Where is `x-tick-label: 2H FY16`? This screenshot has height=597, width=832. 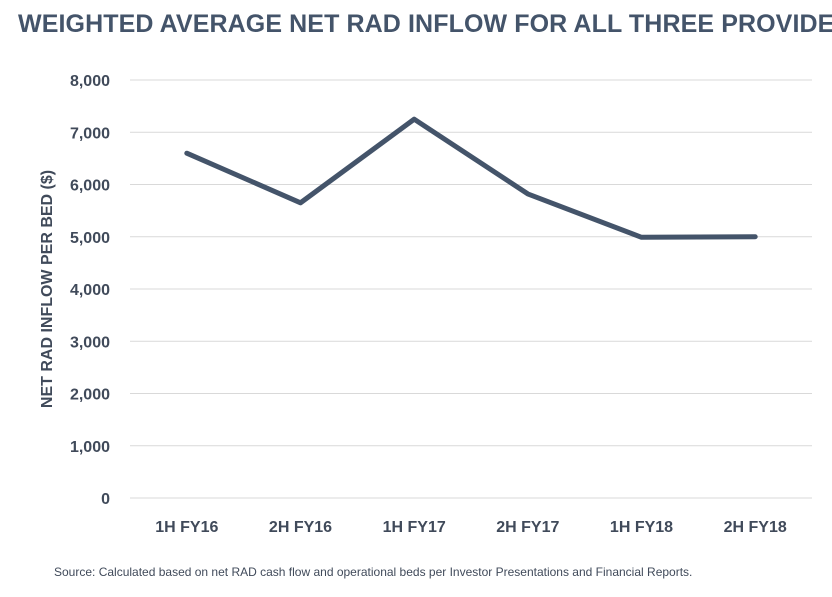 x-tick-label: 2H FY16 is located at coordinates (300, 527).